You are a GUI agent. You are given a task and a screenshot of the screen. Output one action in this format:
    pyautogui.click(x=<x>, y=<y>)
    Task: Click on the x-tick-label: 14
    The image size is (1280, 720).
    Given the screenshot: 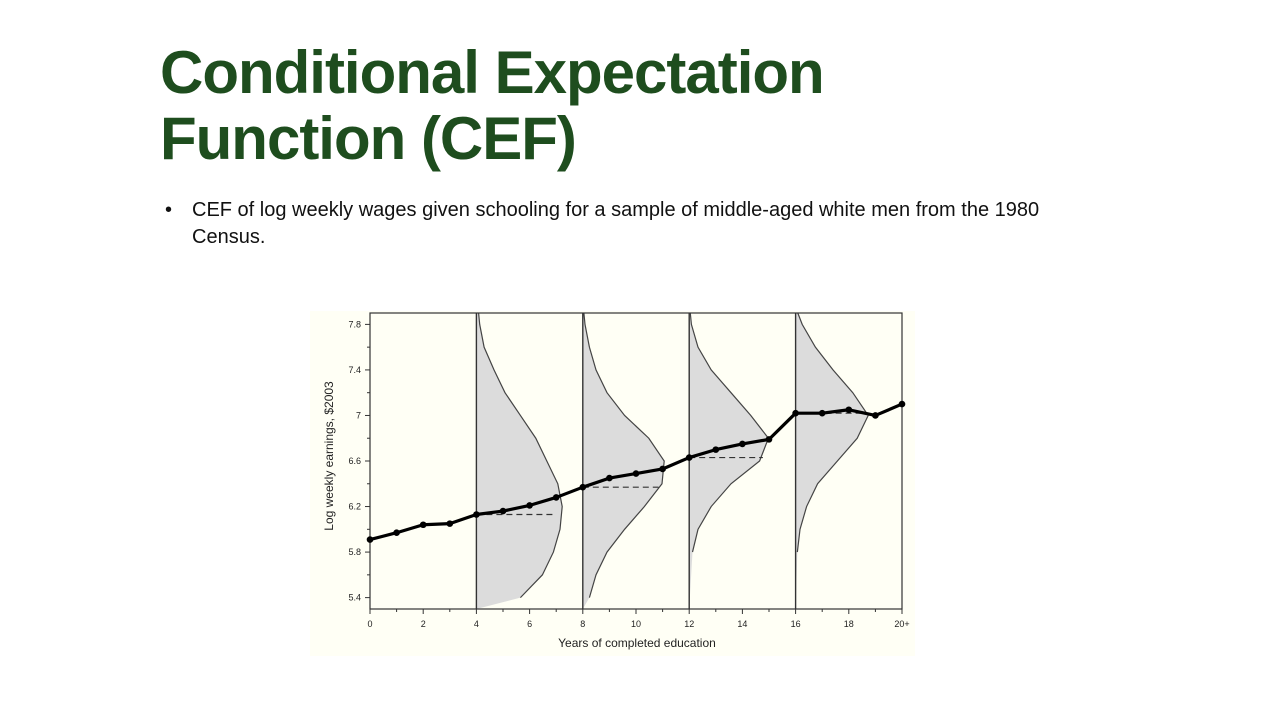 What is the action you would take?
    pyautogui.click(x=742, y=624)
    